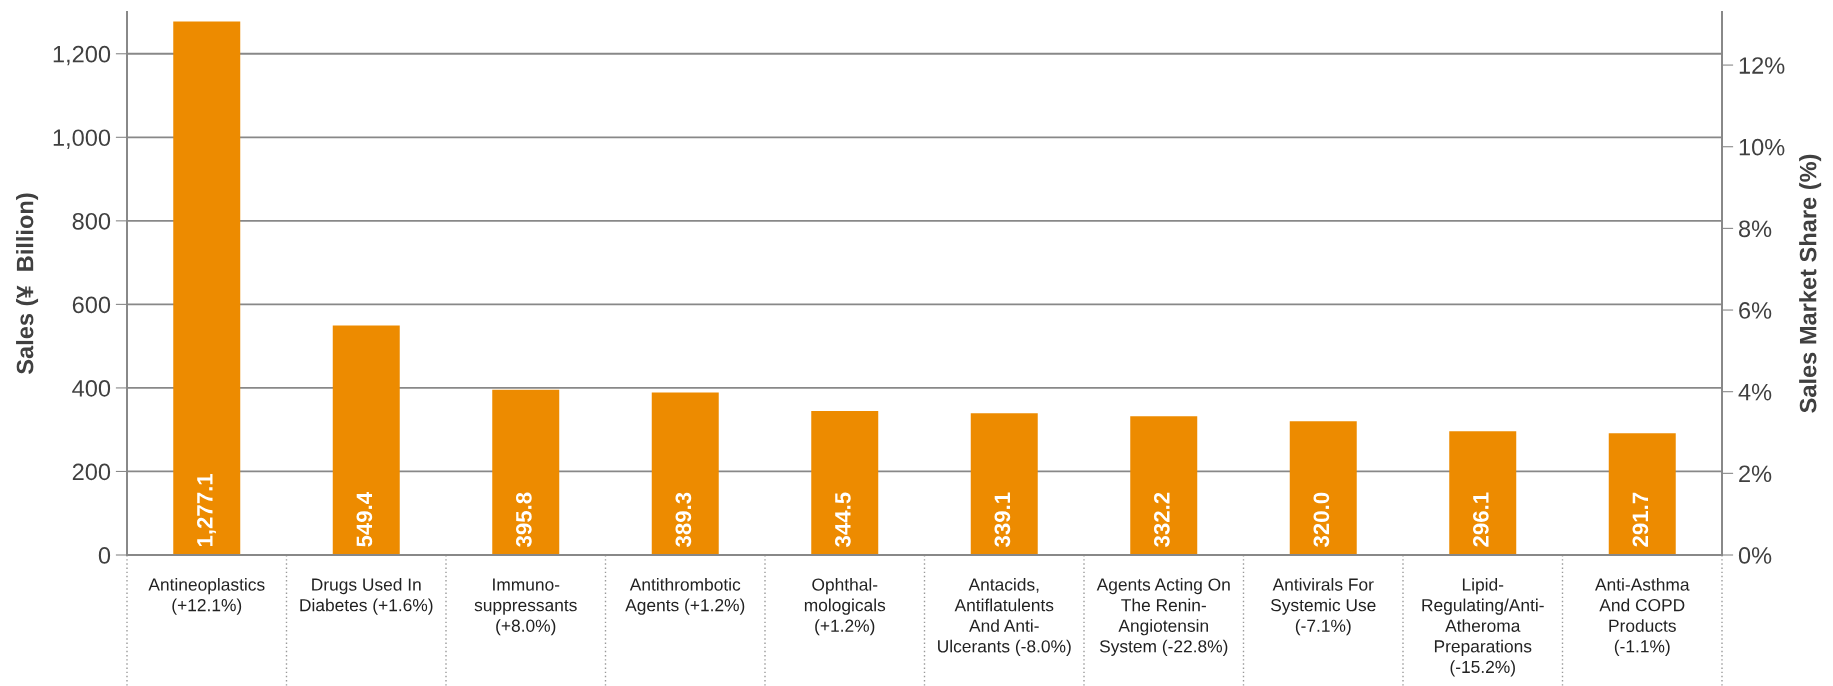 The image size is (1833, 686). Describe the element at coordinates (1161, 519) in the screenshot. I see `data-label: 332.2` at that location.